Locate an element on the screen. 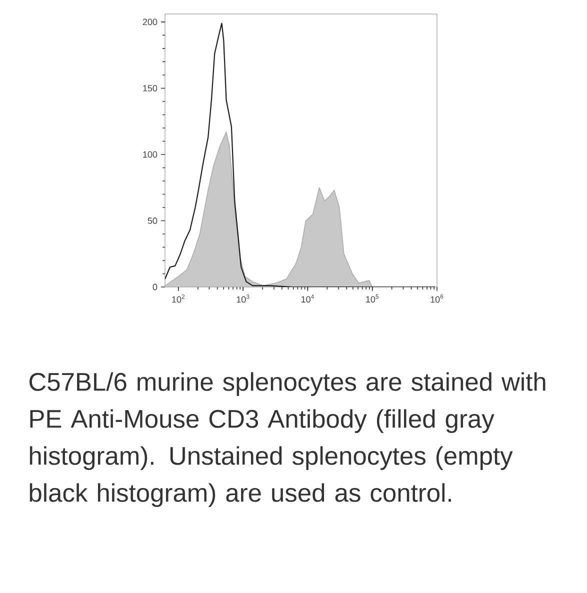 The width and height of the screenshot is (587, 593). x-tick-label: 10$^{4}$ is located at coordinates (307, 298).